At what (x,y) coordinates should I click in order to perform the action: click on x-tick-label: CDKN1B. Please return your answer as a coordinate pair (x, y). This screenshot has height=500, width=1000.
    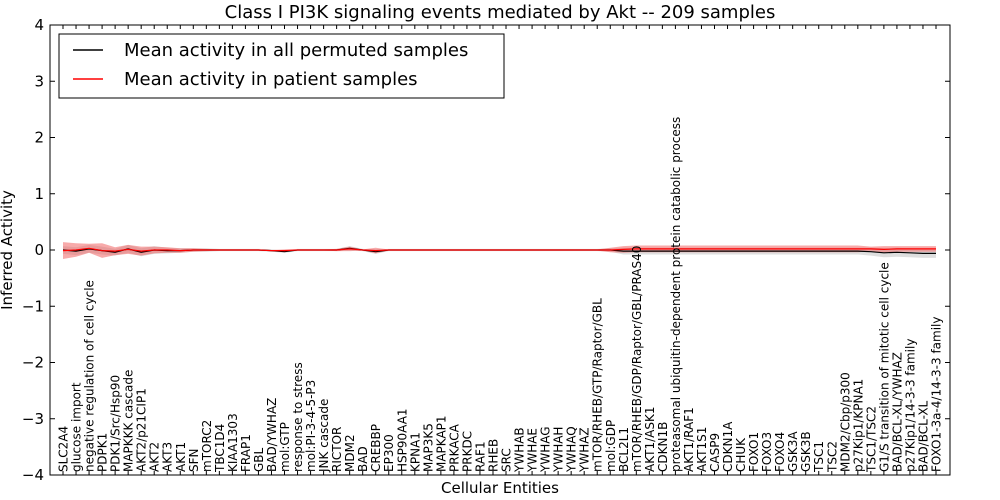
    Looking at the image, I should click on (663, 447).